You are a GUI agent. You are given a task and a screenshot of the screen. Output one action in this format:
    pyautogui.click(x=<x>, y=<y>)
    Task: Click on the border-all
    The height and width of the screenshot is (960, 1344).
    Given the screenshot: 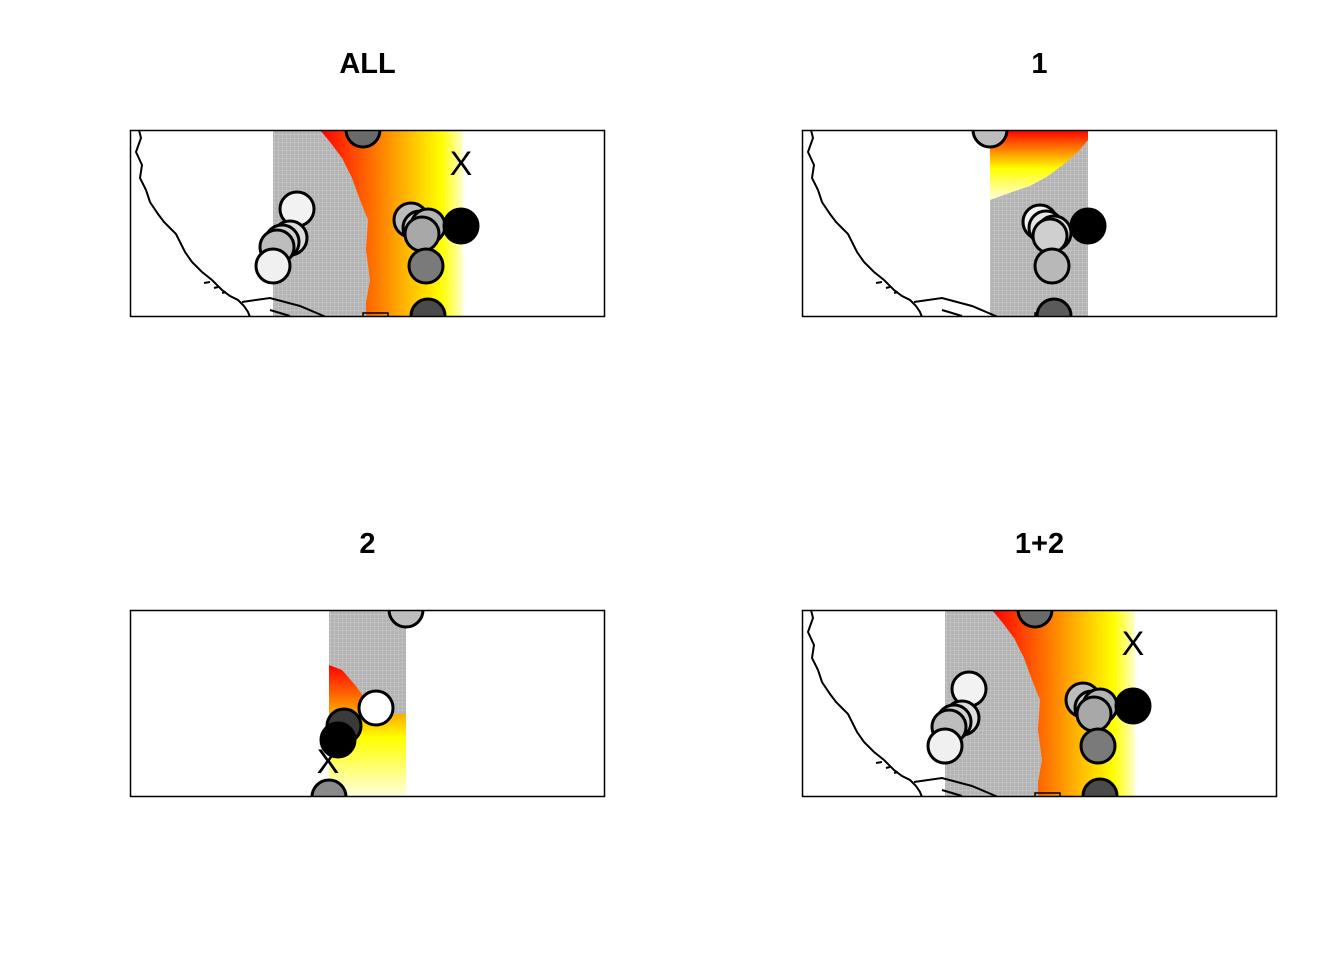 What is the action you would take?
    pyautogui.click(x=284, y=306)
    